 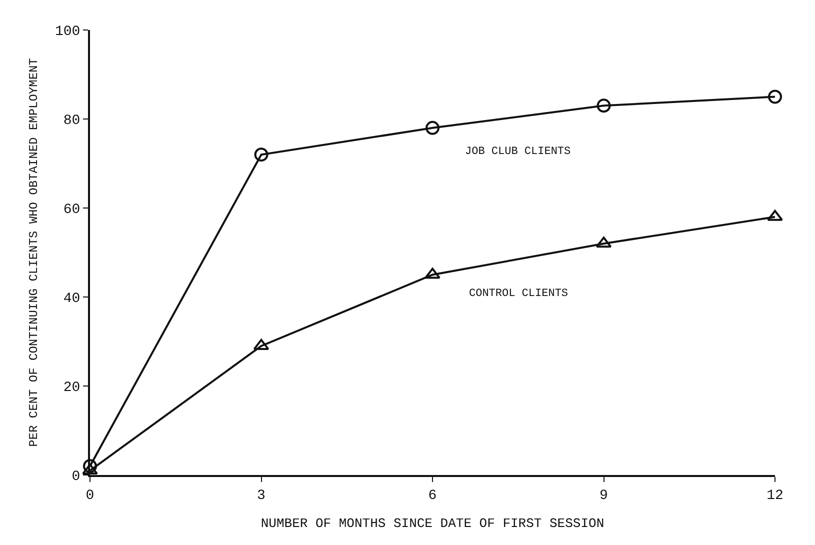 What do you see at coordinates (775, 496) in the screenshot?
I see `x-tick-label: 12` at bounding box center [775, 496].